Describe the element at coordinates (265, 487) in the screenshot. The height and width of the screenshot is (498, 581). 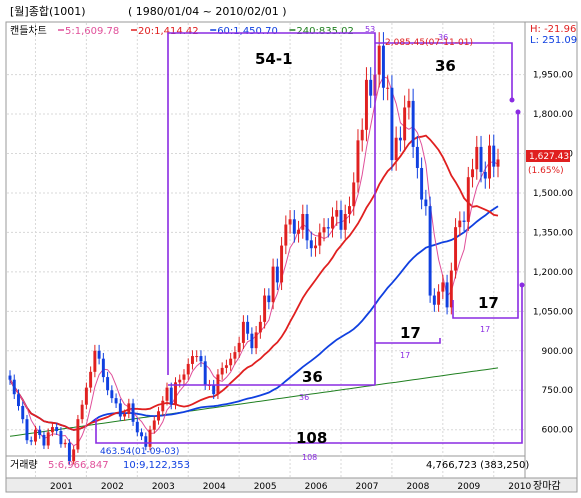
I see `year-tick-4: 2005` at that location.